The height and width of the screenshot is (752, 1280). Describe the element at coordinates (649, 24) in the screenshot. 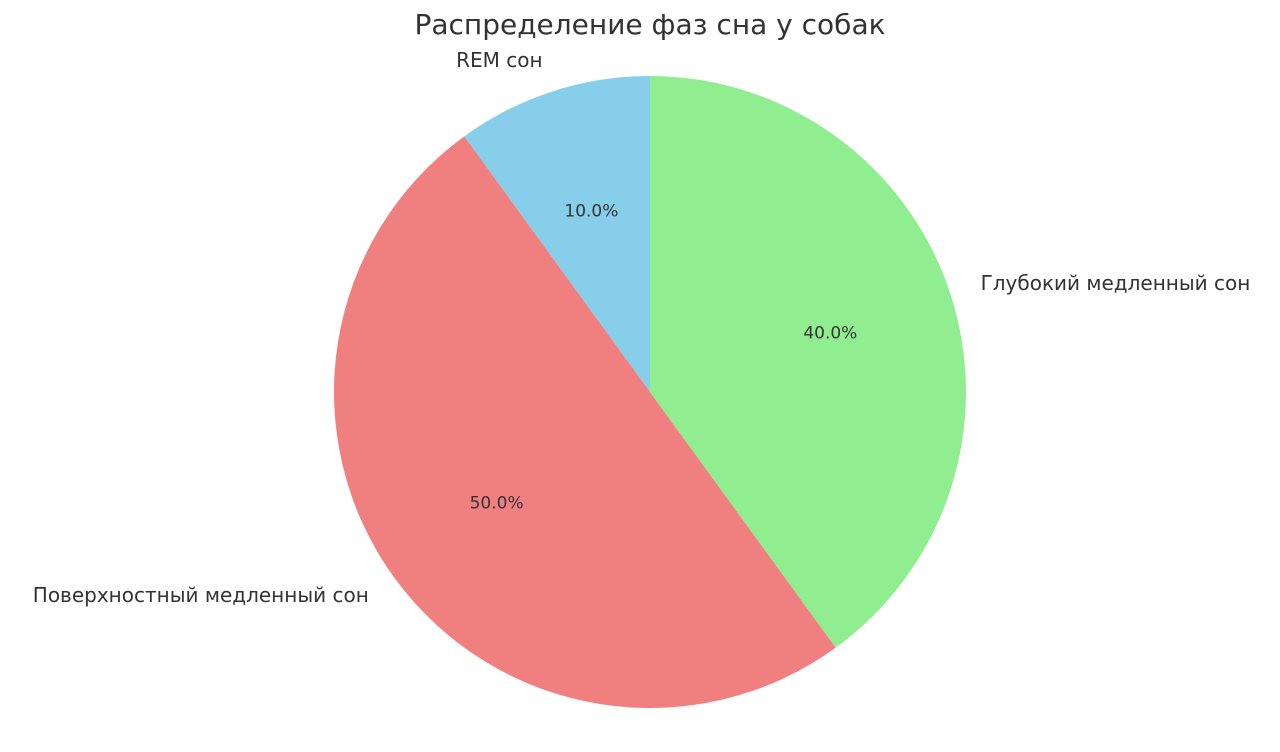

I see `chart-title: Распределение фаз сна у собак` at that location.